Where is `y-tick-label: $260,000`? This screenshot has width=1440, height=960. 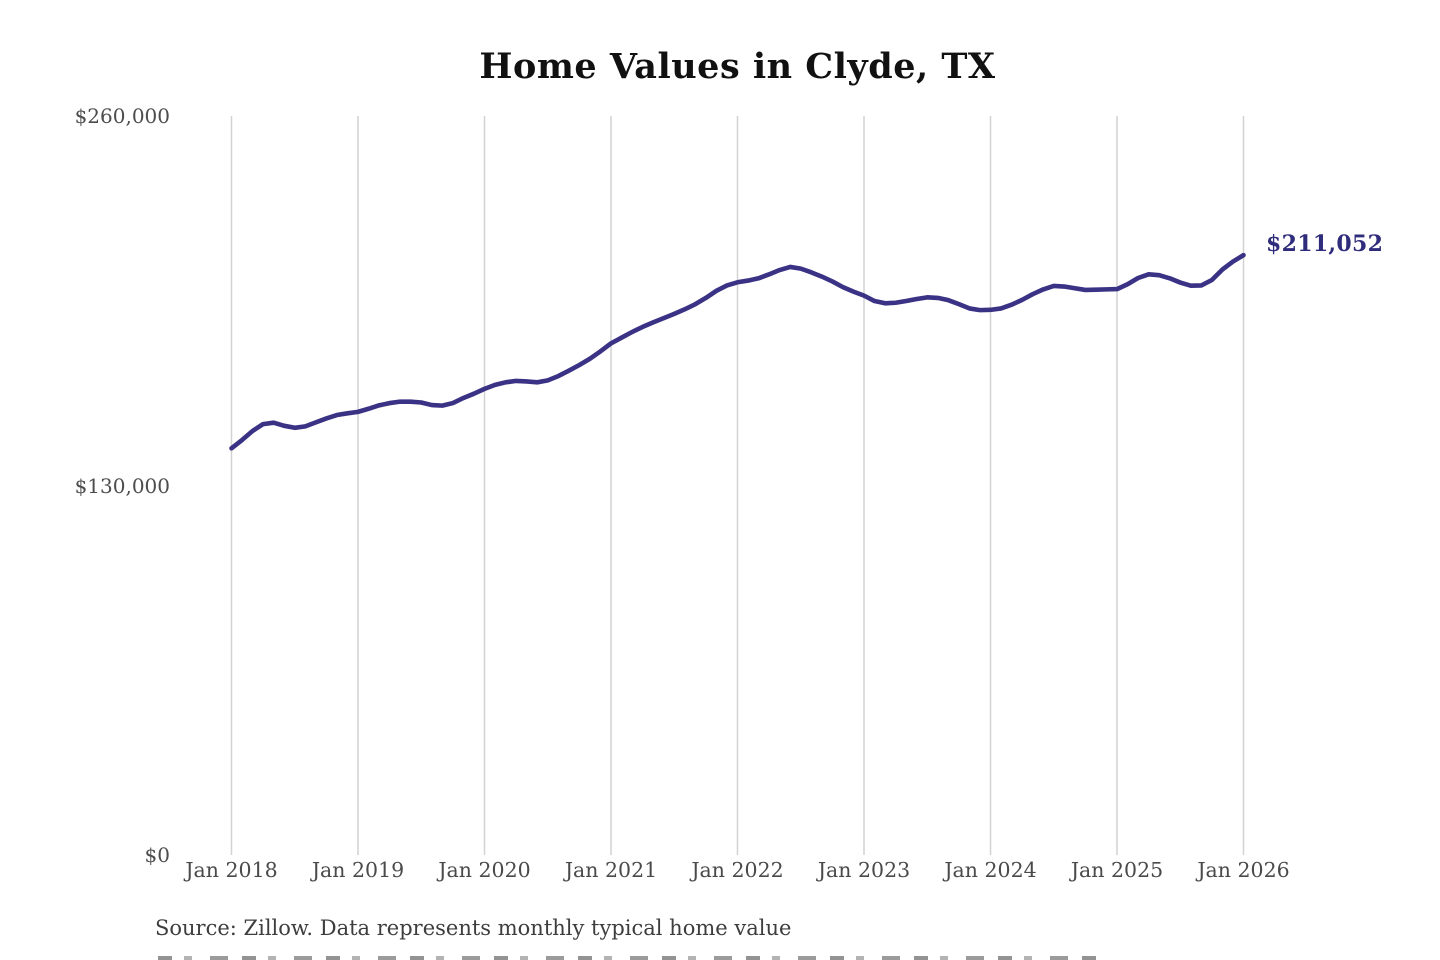
y-tick-label: $260,000 is located at coordinates (122, 116).